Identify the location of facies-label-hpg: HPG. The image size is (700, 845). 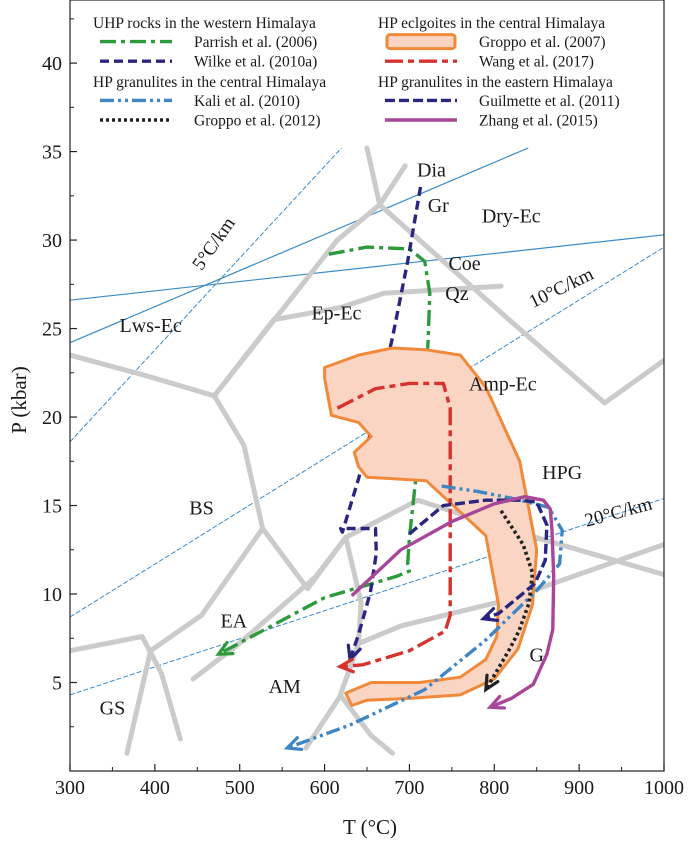
(562, 473).